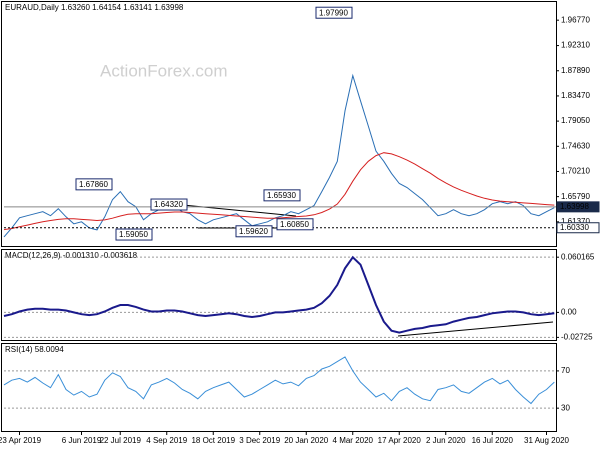  What do you see at coordinates (546, 440) in the screenshot?
I see `x-tick-label: 31 Aug 2020` at bounding box center [546, 440].